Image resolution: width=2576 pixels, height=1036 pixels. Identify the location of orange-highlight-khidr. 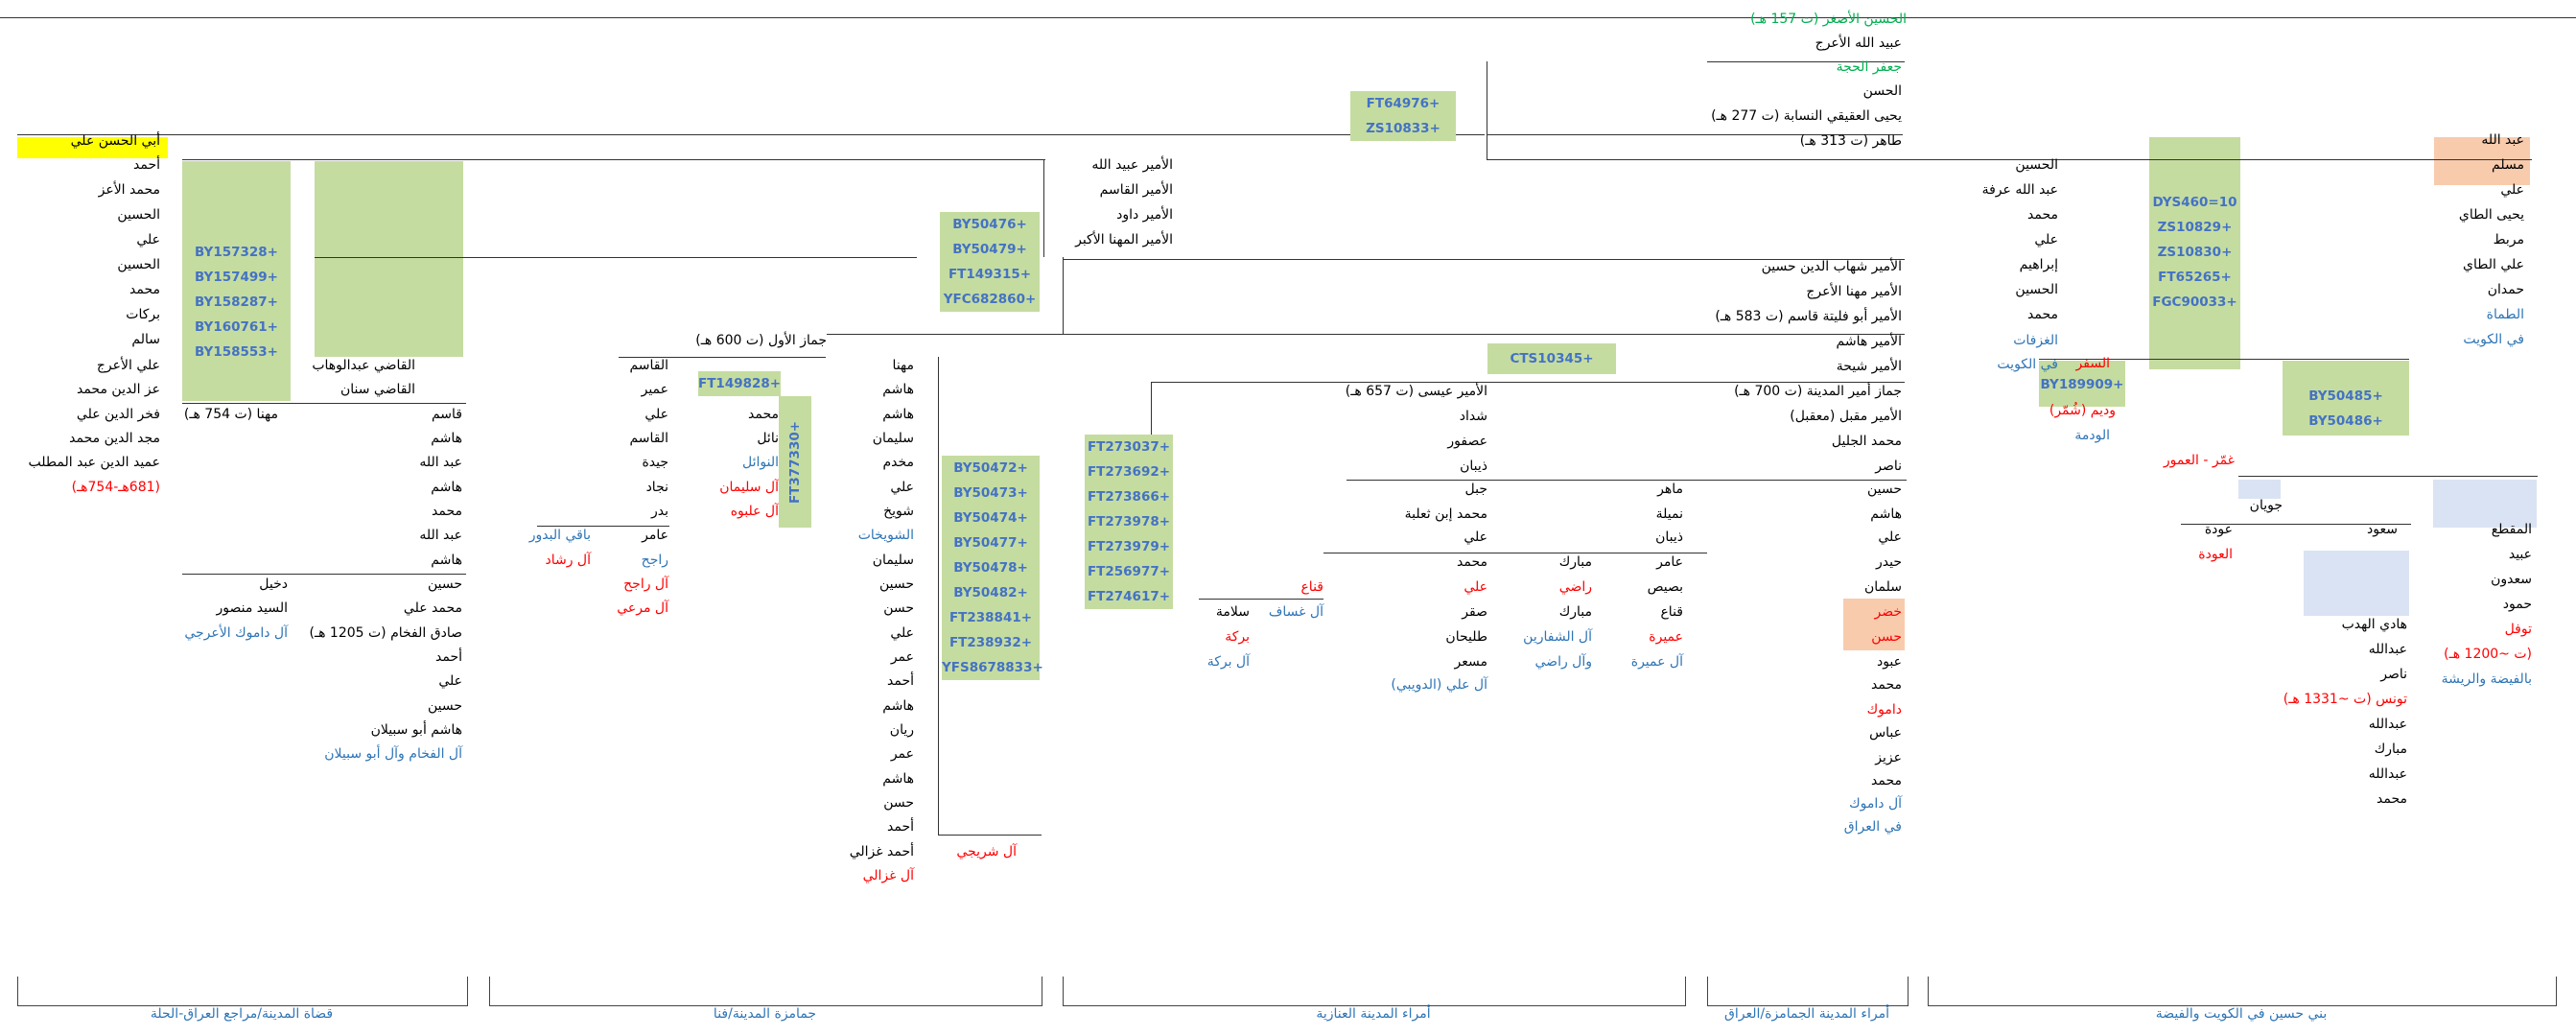
(1874, 624).